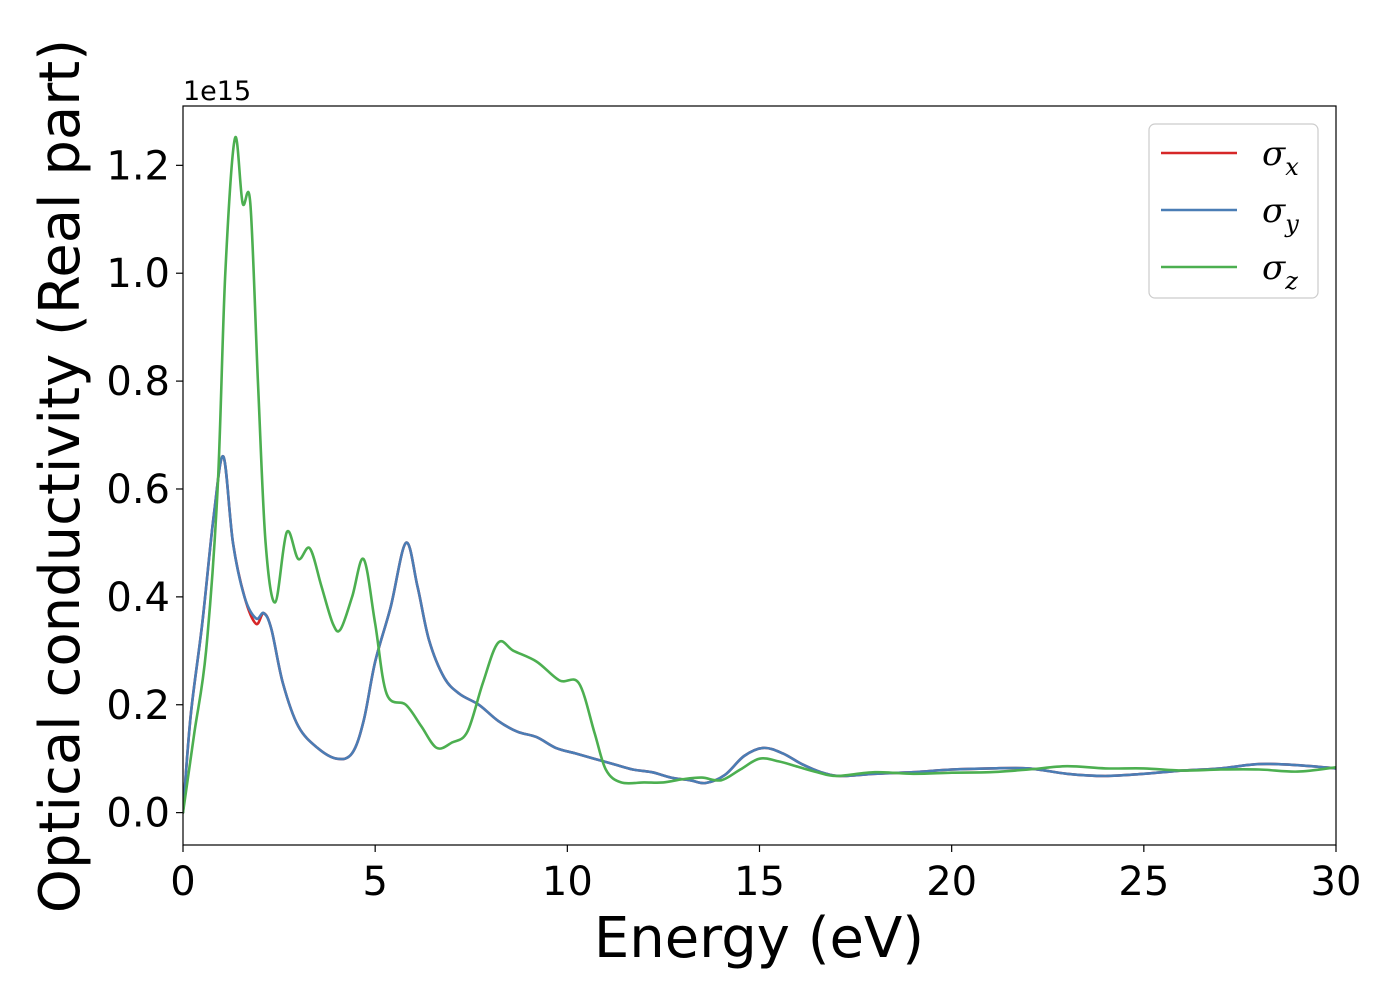 The image size is (1400, 1000). I want to click on legend: σx σy σz, so click(1233, 211).